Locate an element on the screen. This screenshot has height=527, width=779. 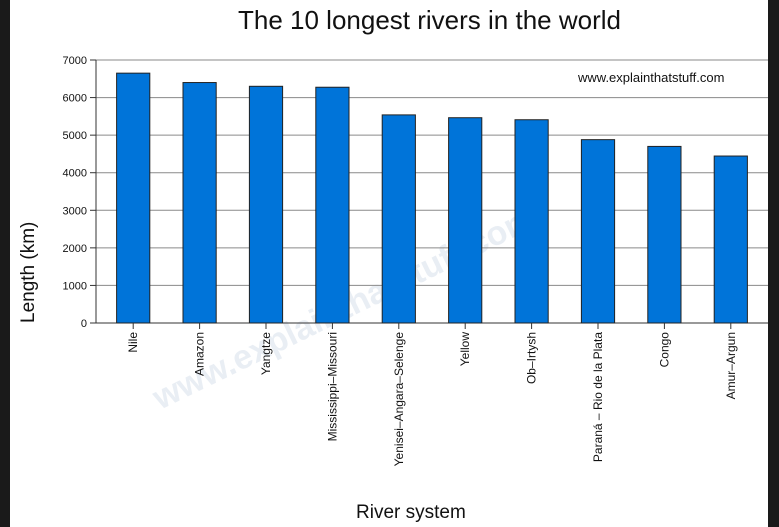
y-tick-label: 2000 is located at coordinates (75, 249).